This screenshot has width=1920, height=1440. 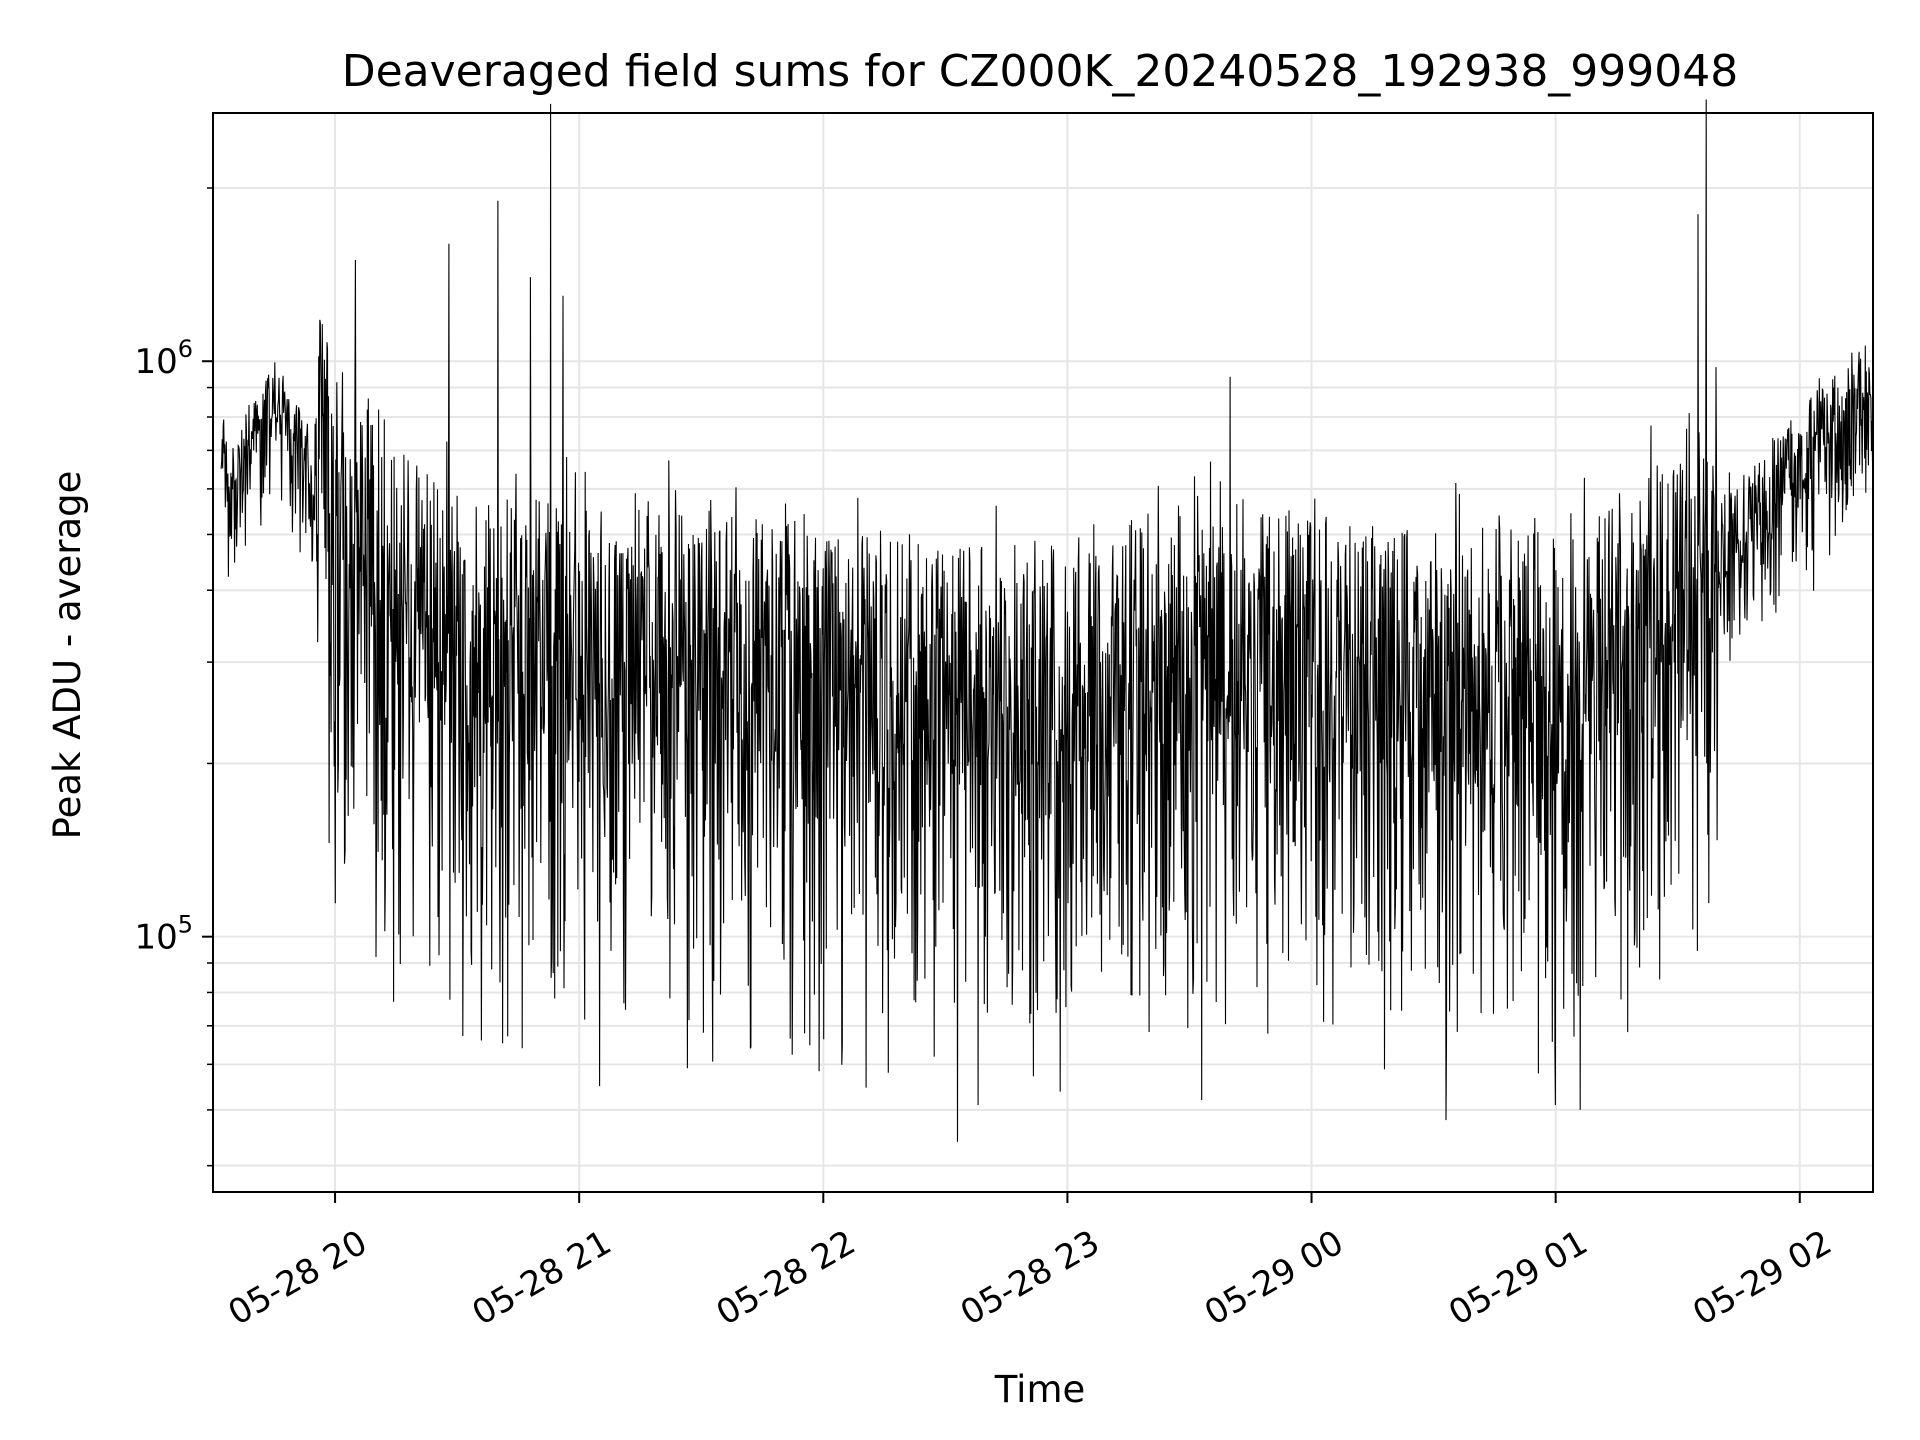 What do you see at coordinates (67, 655) in the screenshot?
I see `y-axis-label: Peak ADU - average` at bounding box center [67, 655].